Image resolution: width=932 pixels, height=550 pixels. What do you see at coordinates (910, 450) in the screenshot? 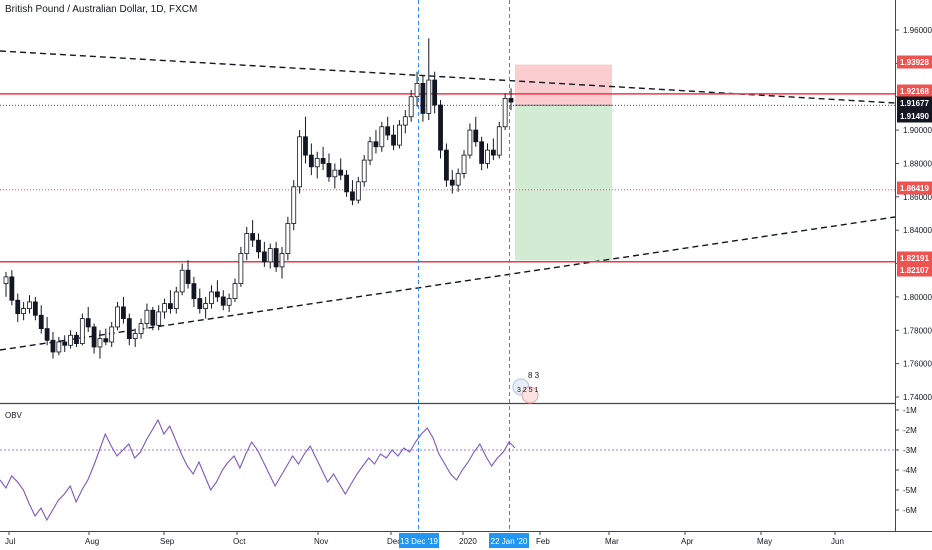
I see `obv-tick-2: -3M` at bounding box center [910, 450].